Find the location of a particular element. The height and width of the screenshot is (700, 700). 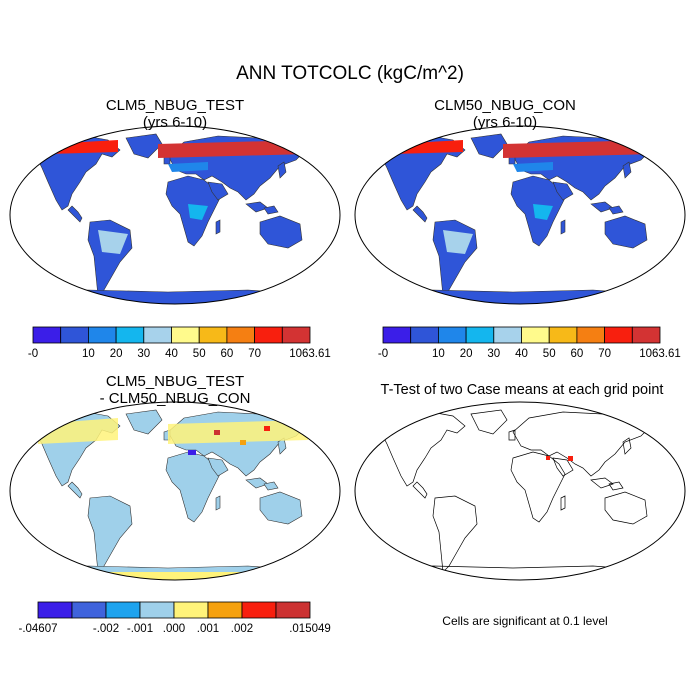

colorbar-tick-label: .000 is located at coordinates (174, 629).